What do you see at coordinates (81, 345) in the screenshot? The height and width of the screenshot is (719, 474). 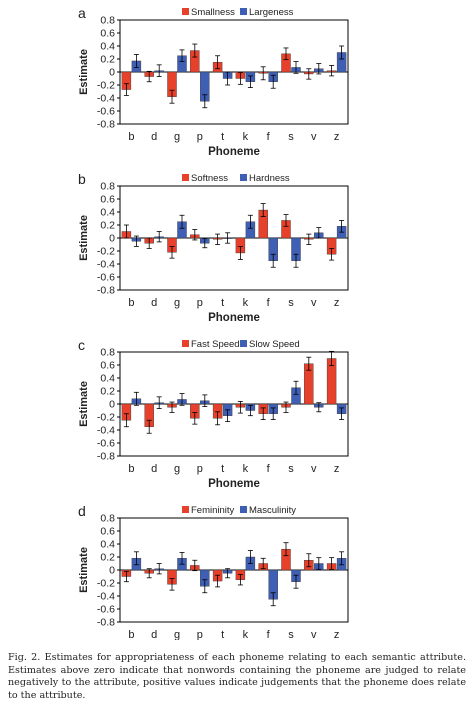 I see `panel-label: c` at bounding box center [81, 345].